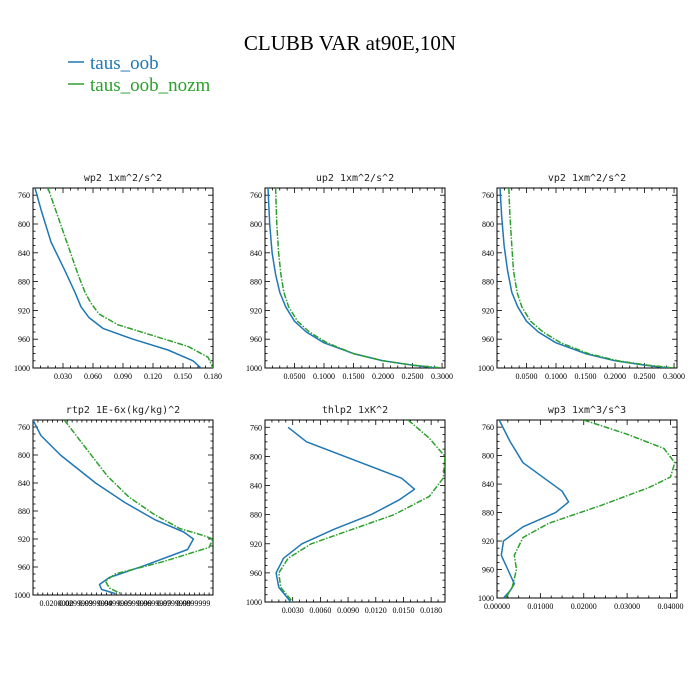 The width and height of the screenshot is (700, 700). I want to click on x-tick-label: 0.0030, so click(293, 610).